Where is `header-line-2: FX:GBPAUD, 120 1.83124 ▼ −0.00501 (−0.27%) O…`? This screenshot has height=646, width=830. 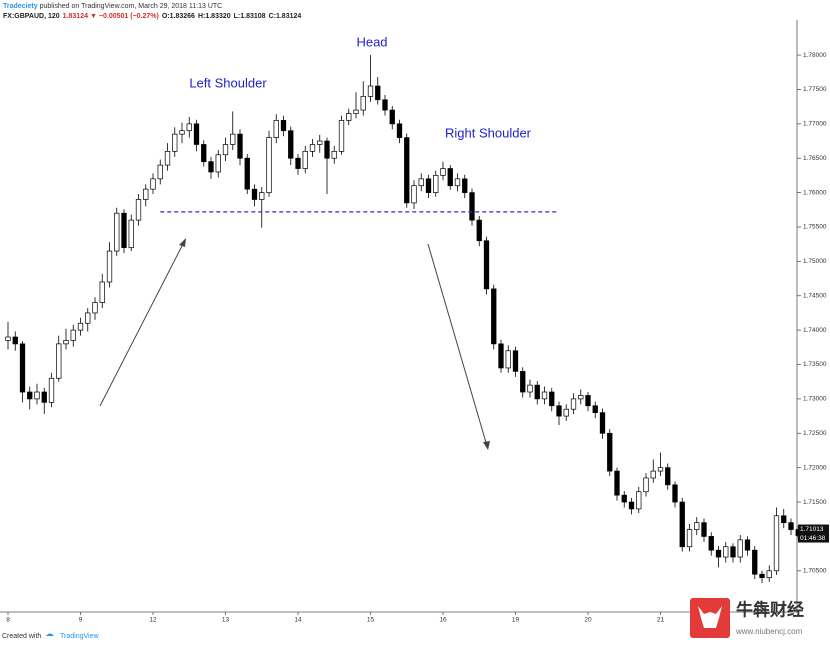
header-line-2: FX:GBPAUD, 120 1.83124 ▼ −0.00501 (−0.27%) O… is located at coordinates (152, 16).